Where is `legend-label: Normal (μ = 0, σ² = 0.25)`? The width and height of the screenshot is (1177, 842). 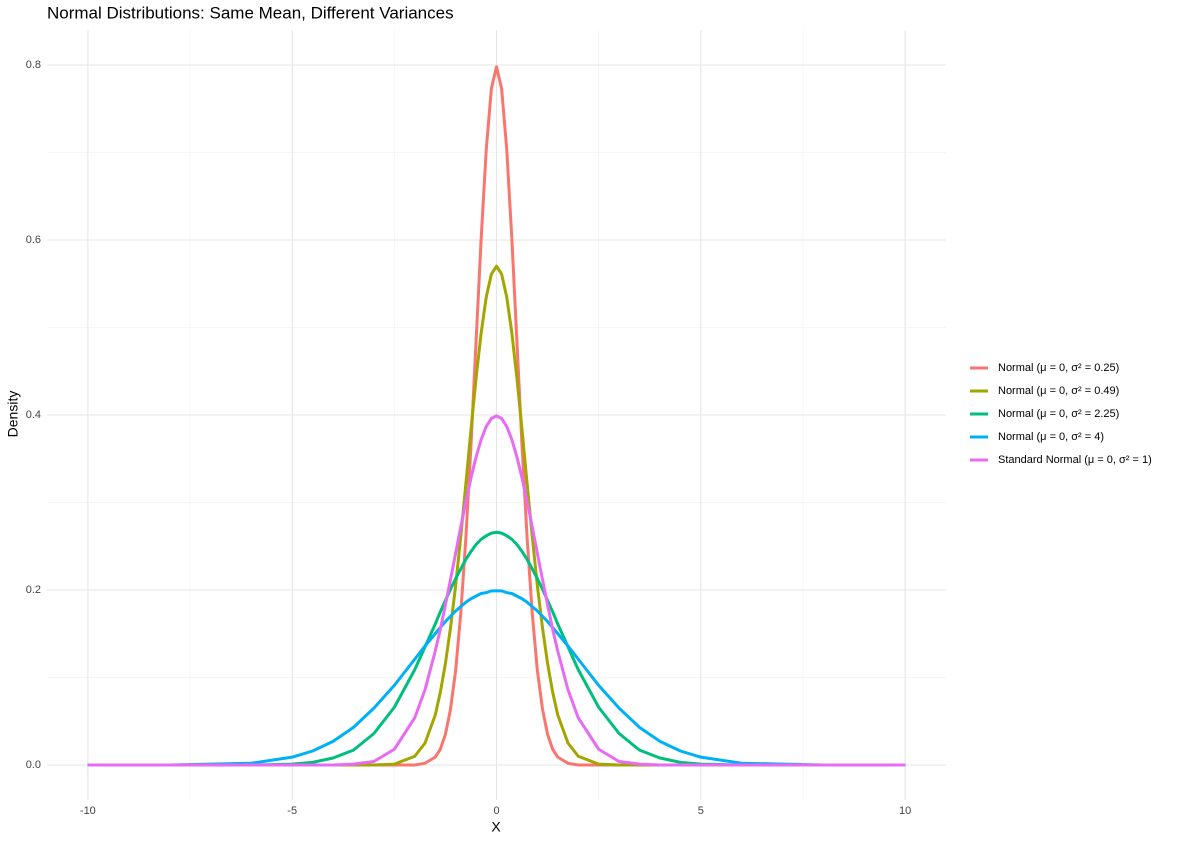 legend-label: Normal (μ = 0, σ² = 0.25) is located at coordinates (1058, 368).